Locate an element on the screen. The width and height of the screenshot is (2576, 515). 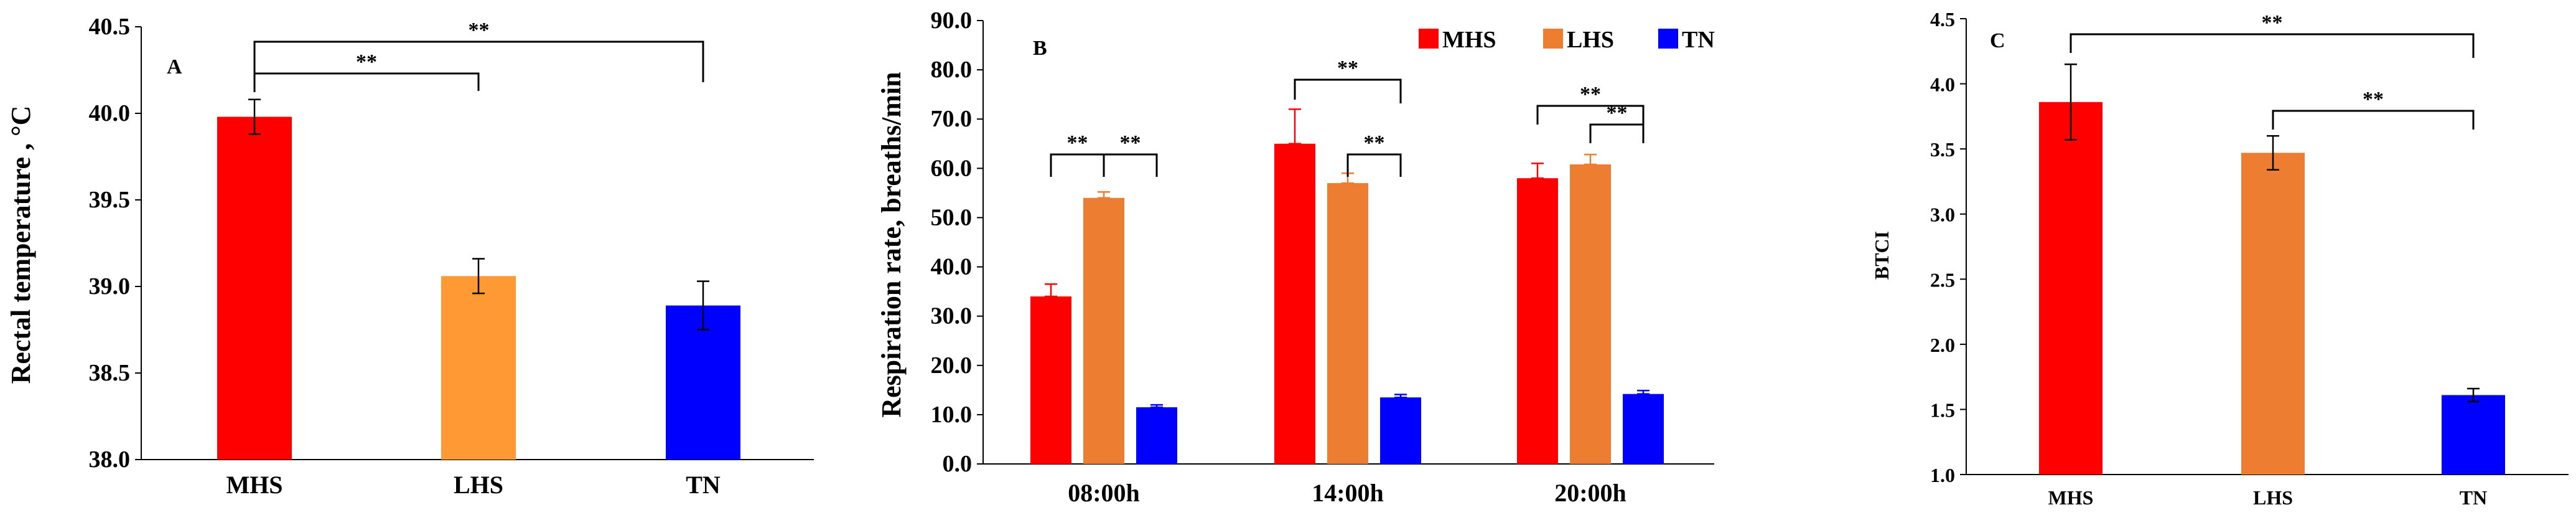
y-tick-label-4-5: 4.5 is located at coordinates (1942, 19).